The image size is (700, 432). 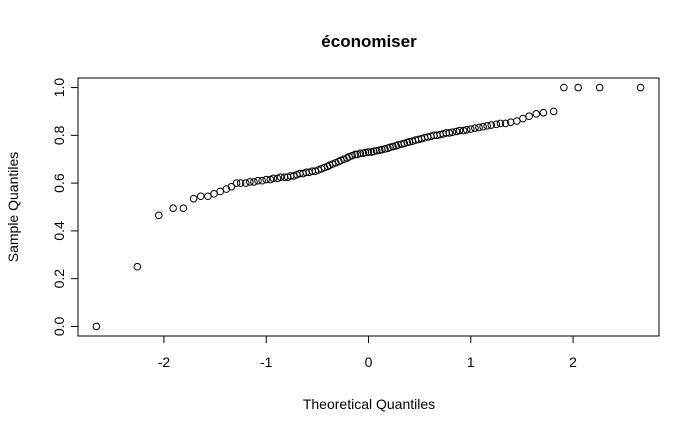 What do you see at coordinates (59, 183) in the screenshot?
I see `y-tick-label: 0.6` at bounding box center [59, 183].